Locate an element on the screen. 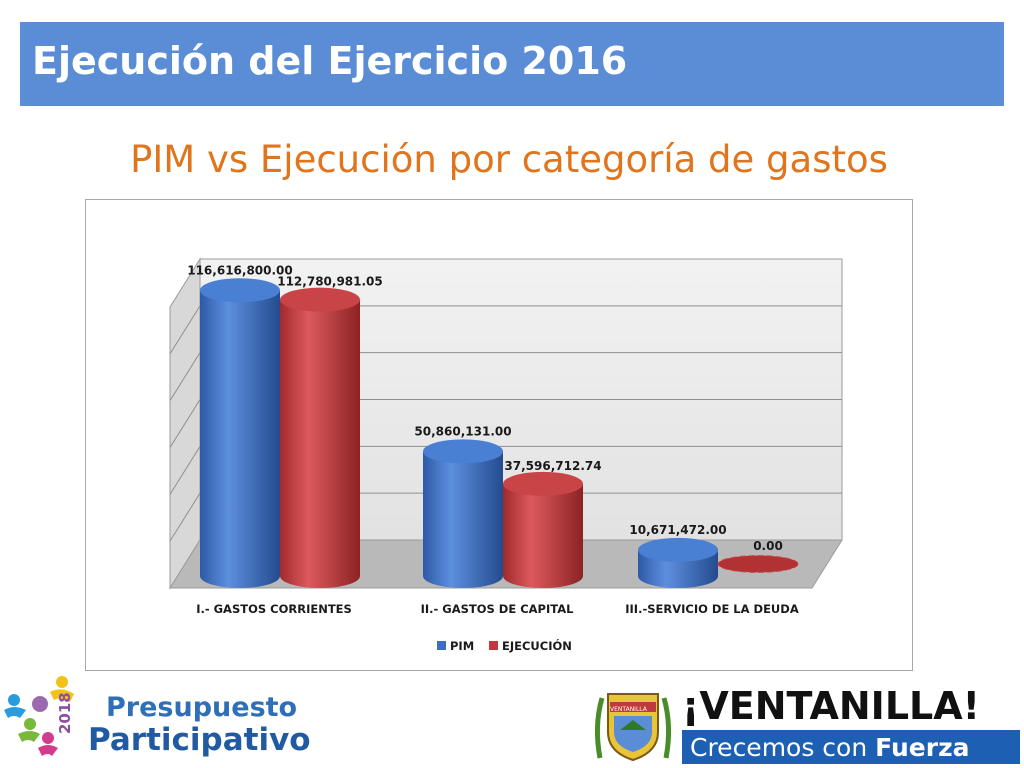  logo-word-participativo: Participativo is located at coordinates (199, 740).